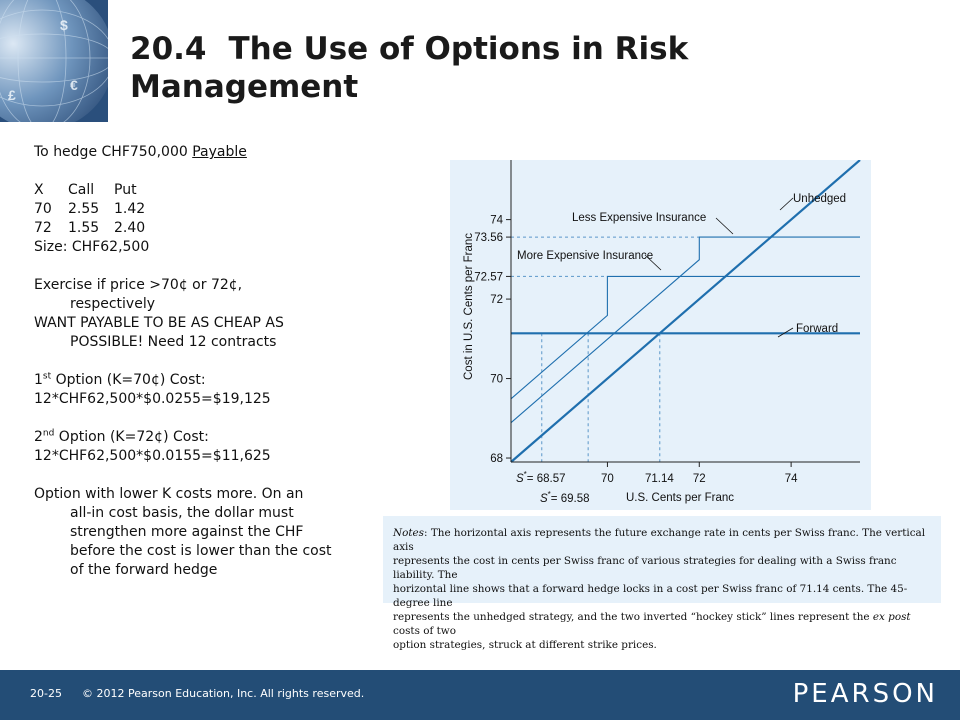 The width and height of the screenshot is (960, 720). What do you see at coordinates (92, 247) in the screenshot?
I see `contract-size: Size: CHF62,500` at bounding box center [92, 247].